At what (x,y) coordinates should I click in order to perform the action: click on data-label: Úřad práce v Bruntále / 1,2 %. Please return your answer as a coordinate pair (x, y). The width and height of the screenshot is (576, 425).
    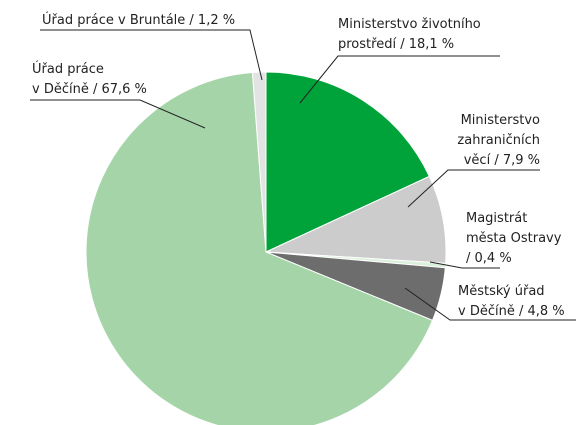
    Looking at the image, I should click on (138, 20).